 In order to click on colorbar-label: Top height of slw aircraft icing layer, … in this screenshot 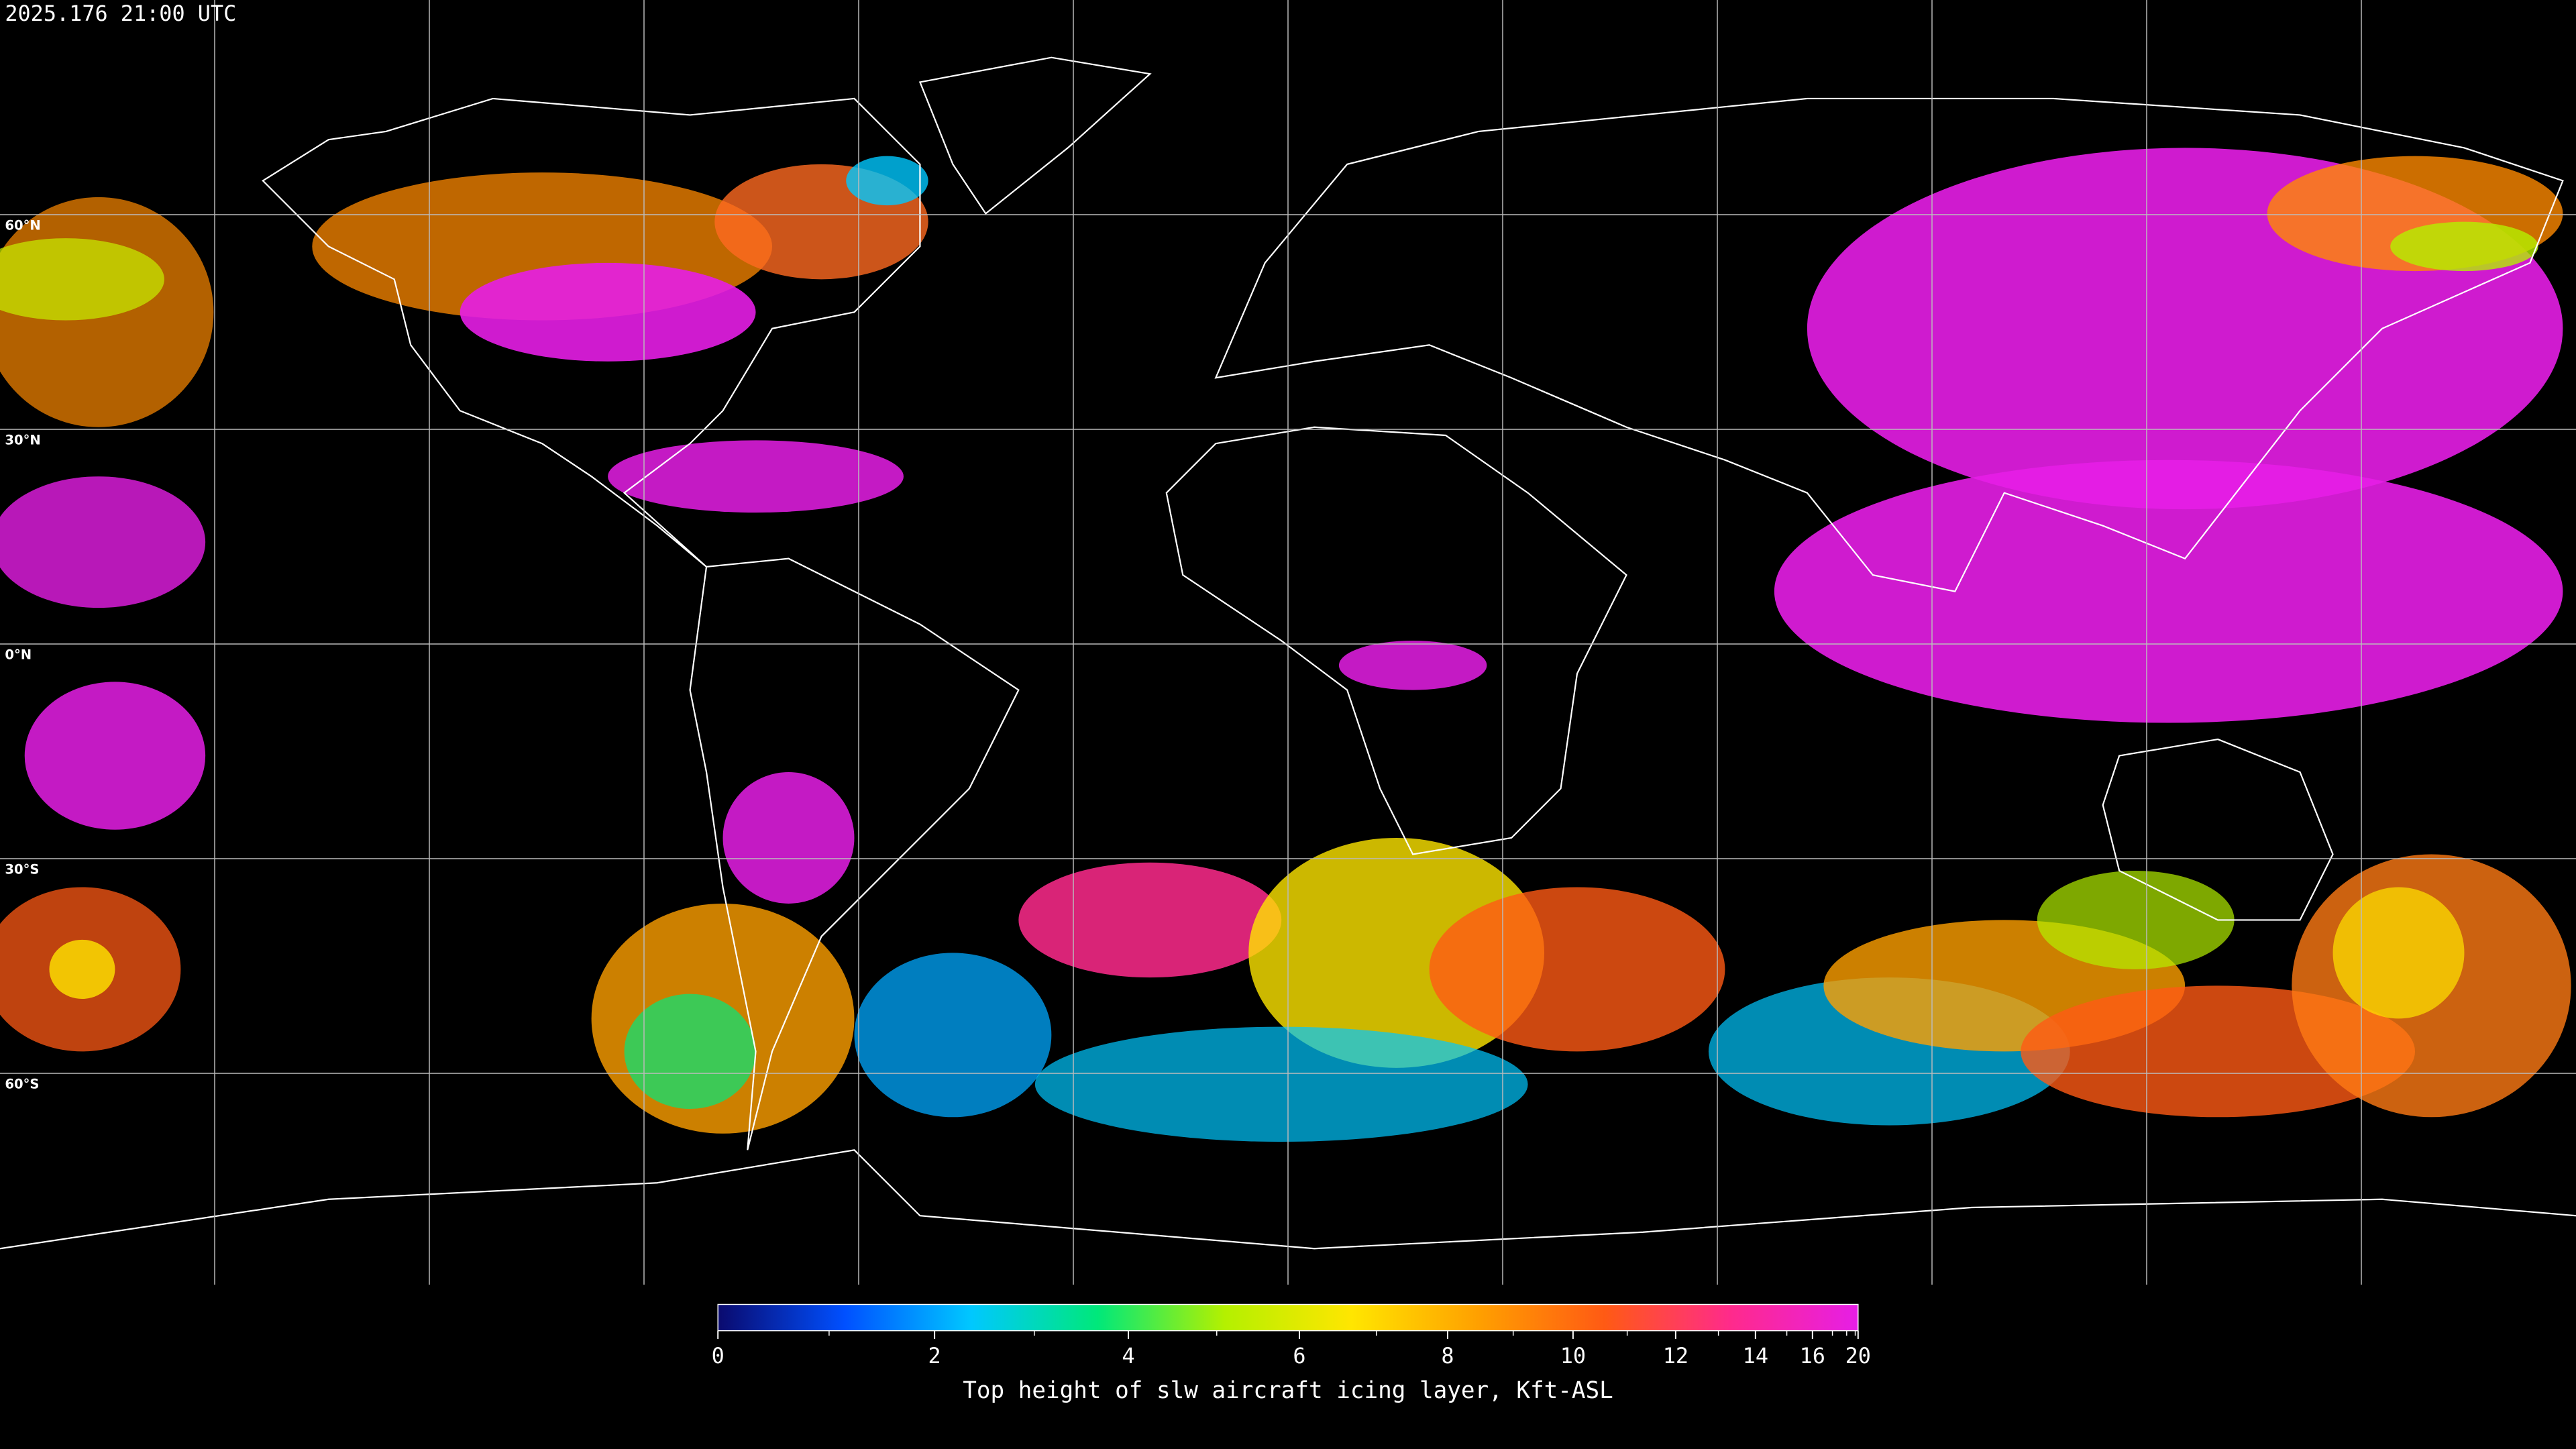, I will do `click(1288, 1390)`.